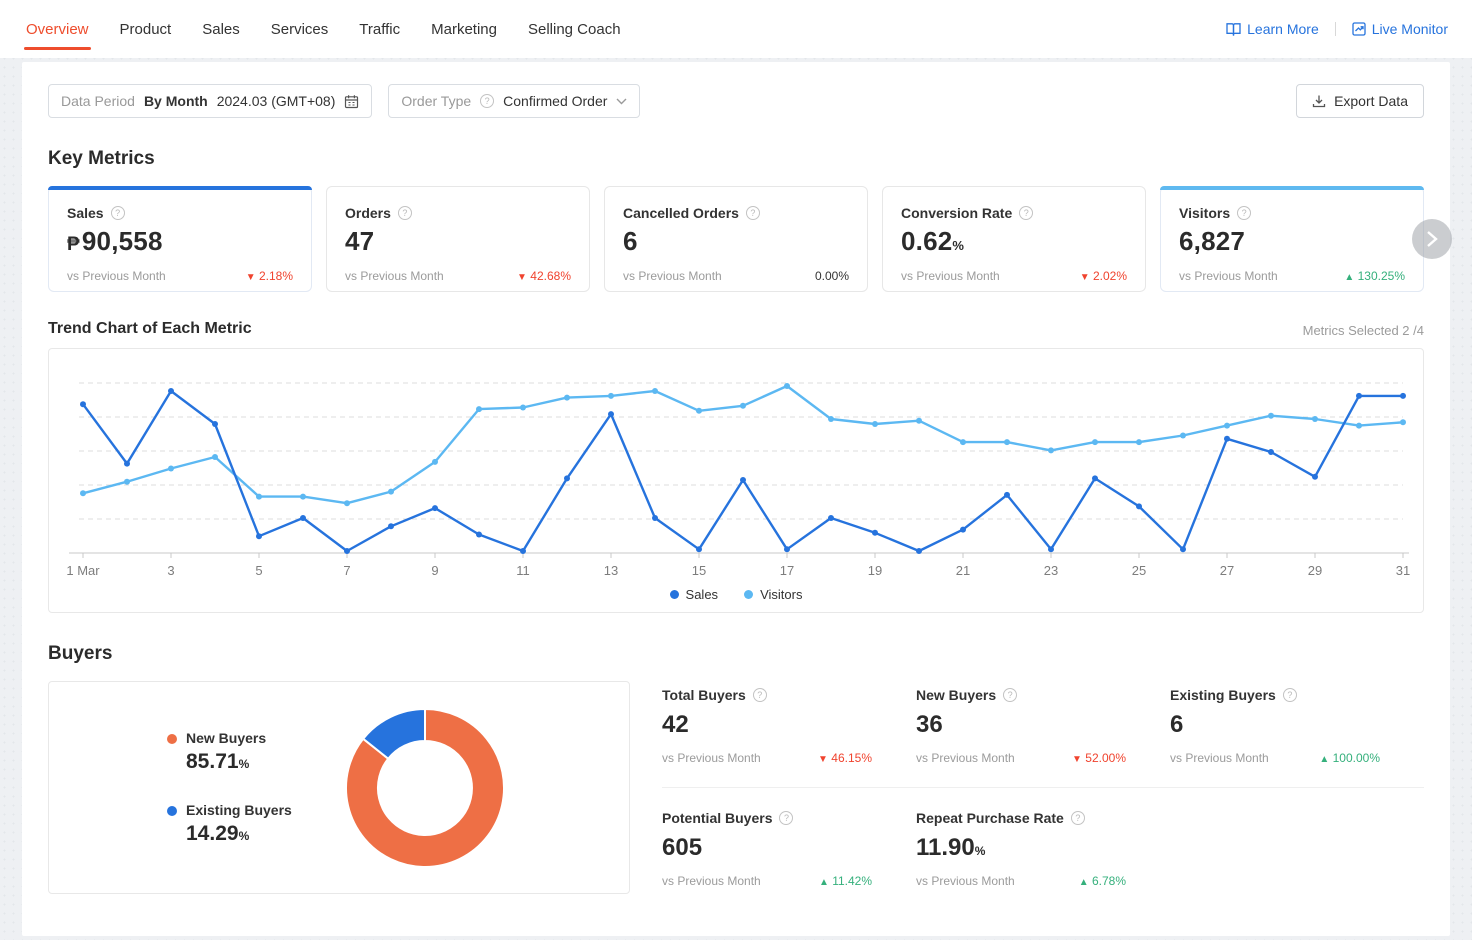 Image resolution: width=1472 pixels, height=940 pixels. What do you see at coordinates (351, 101) in the screenshot?
I see `calendar-icon` at bounding box center [351, 101].